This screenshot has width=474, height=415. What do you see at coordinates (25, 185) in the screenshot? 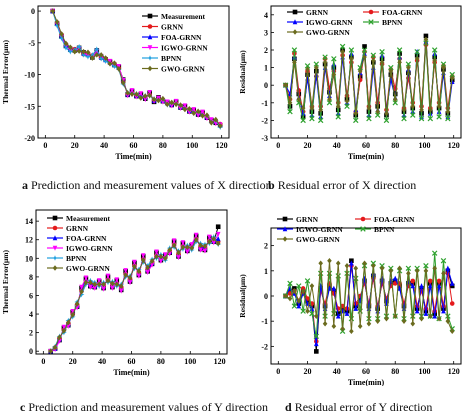
I see `caption-a-letter: a` at bounding box center [25, 185].